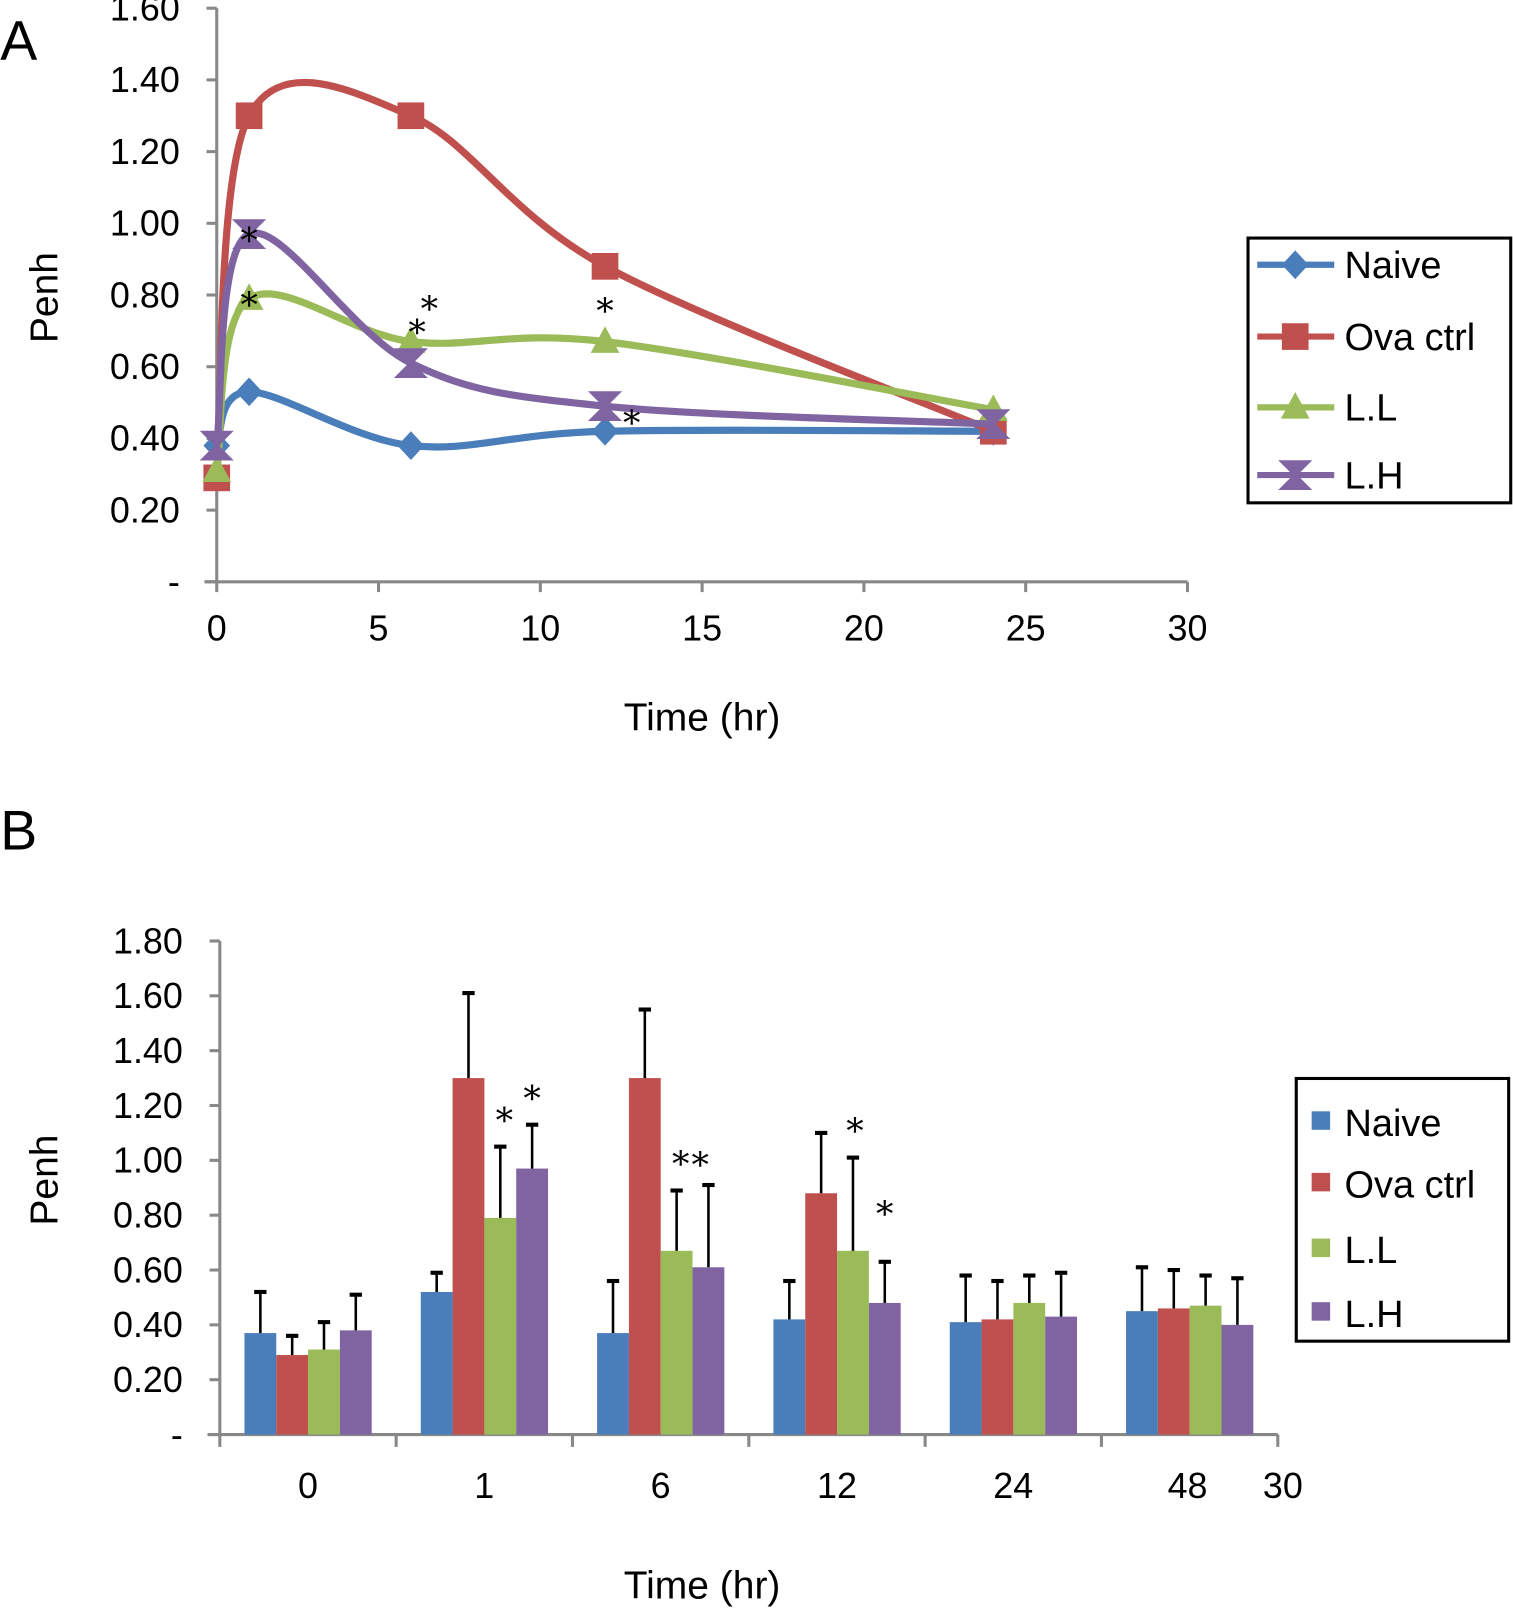 The width and height of the screenshot is (1513, 1609). Describe the element at coordinates (18, 41) in the screenshot. I see `panel-label-a: A` at that location.